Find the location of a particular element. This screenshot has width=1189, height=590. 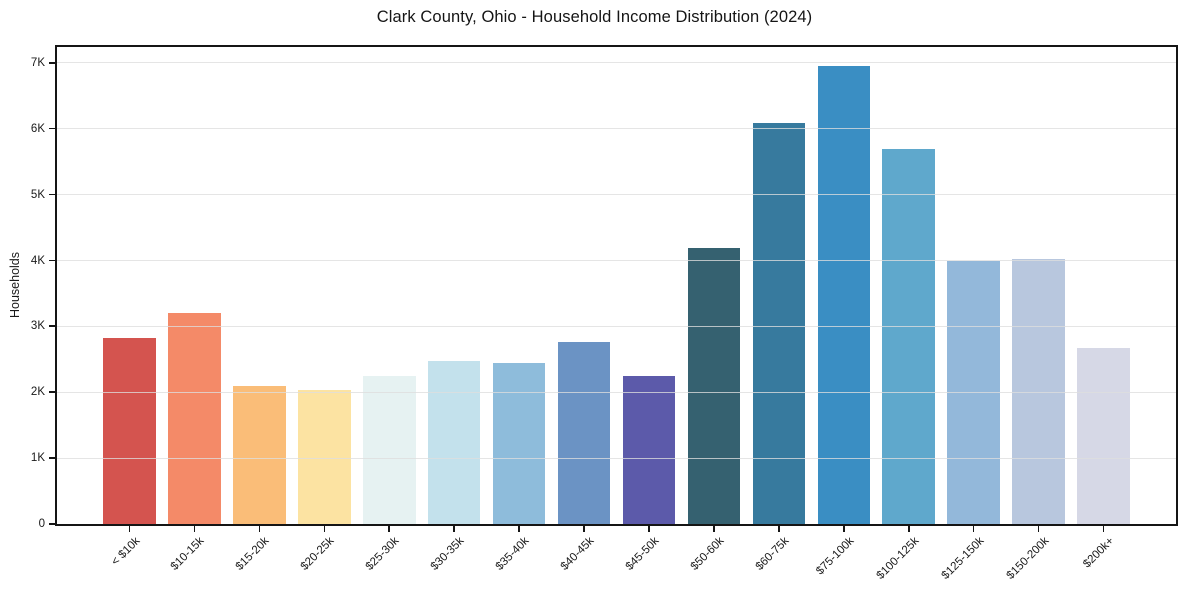

x-tick-label-$150-200k: $150-200k is located at coordinates (1028, 558).